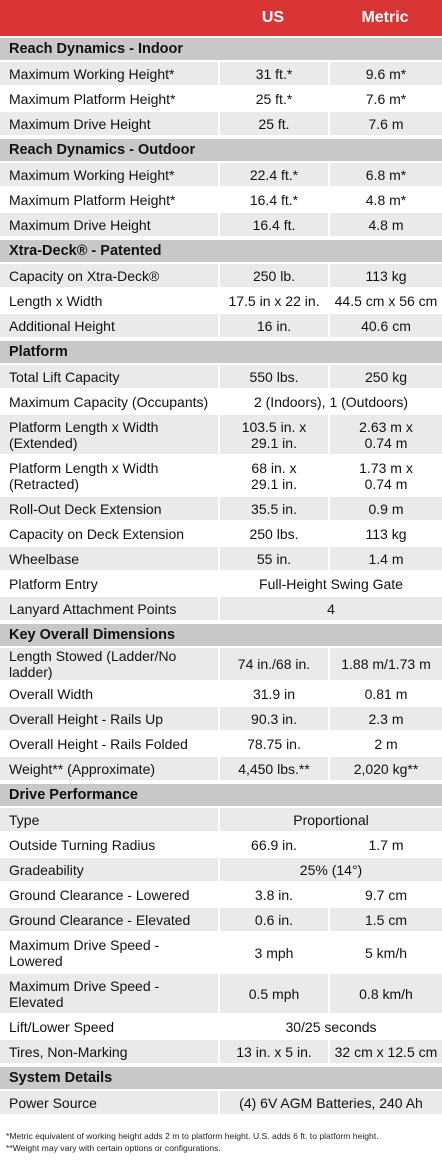  Describe the element at coordinates (221, 377) in the screenshot. I see `spec-row: Total Lift Capacity 550 lbs. 250 kg` at that location.